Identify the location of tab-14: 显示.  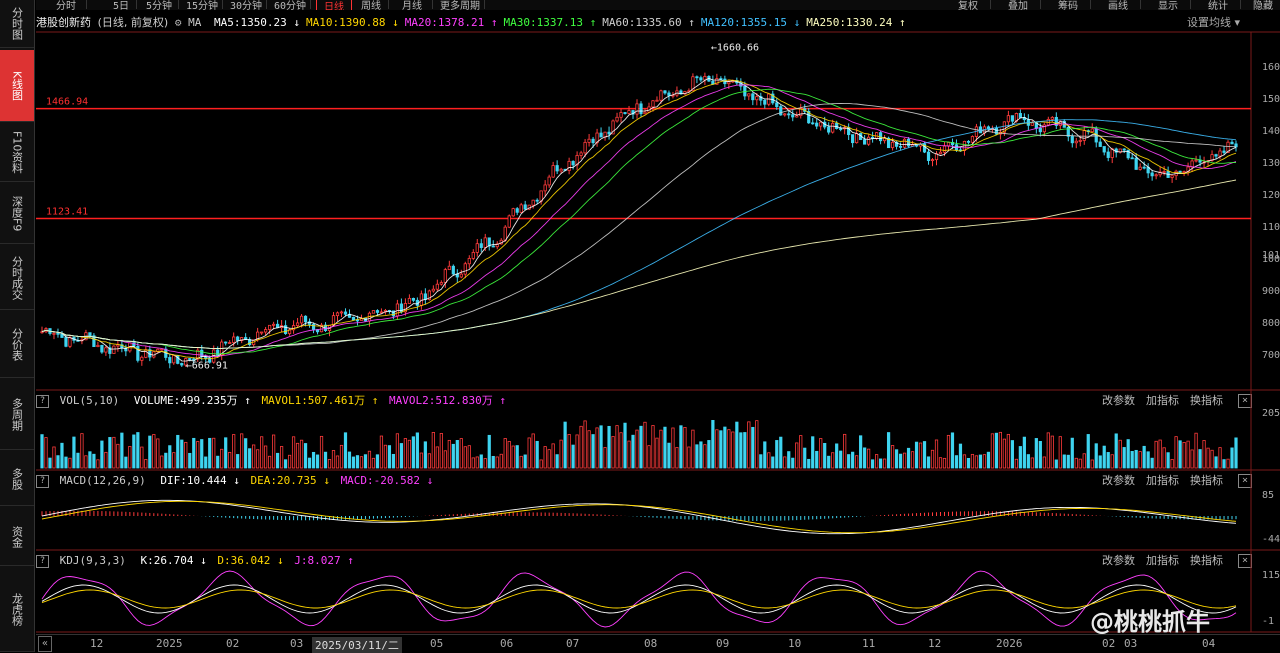
(1168, 5).